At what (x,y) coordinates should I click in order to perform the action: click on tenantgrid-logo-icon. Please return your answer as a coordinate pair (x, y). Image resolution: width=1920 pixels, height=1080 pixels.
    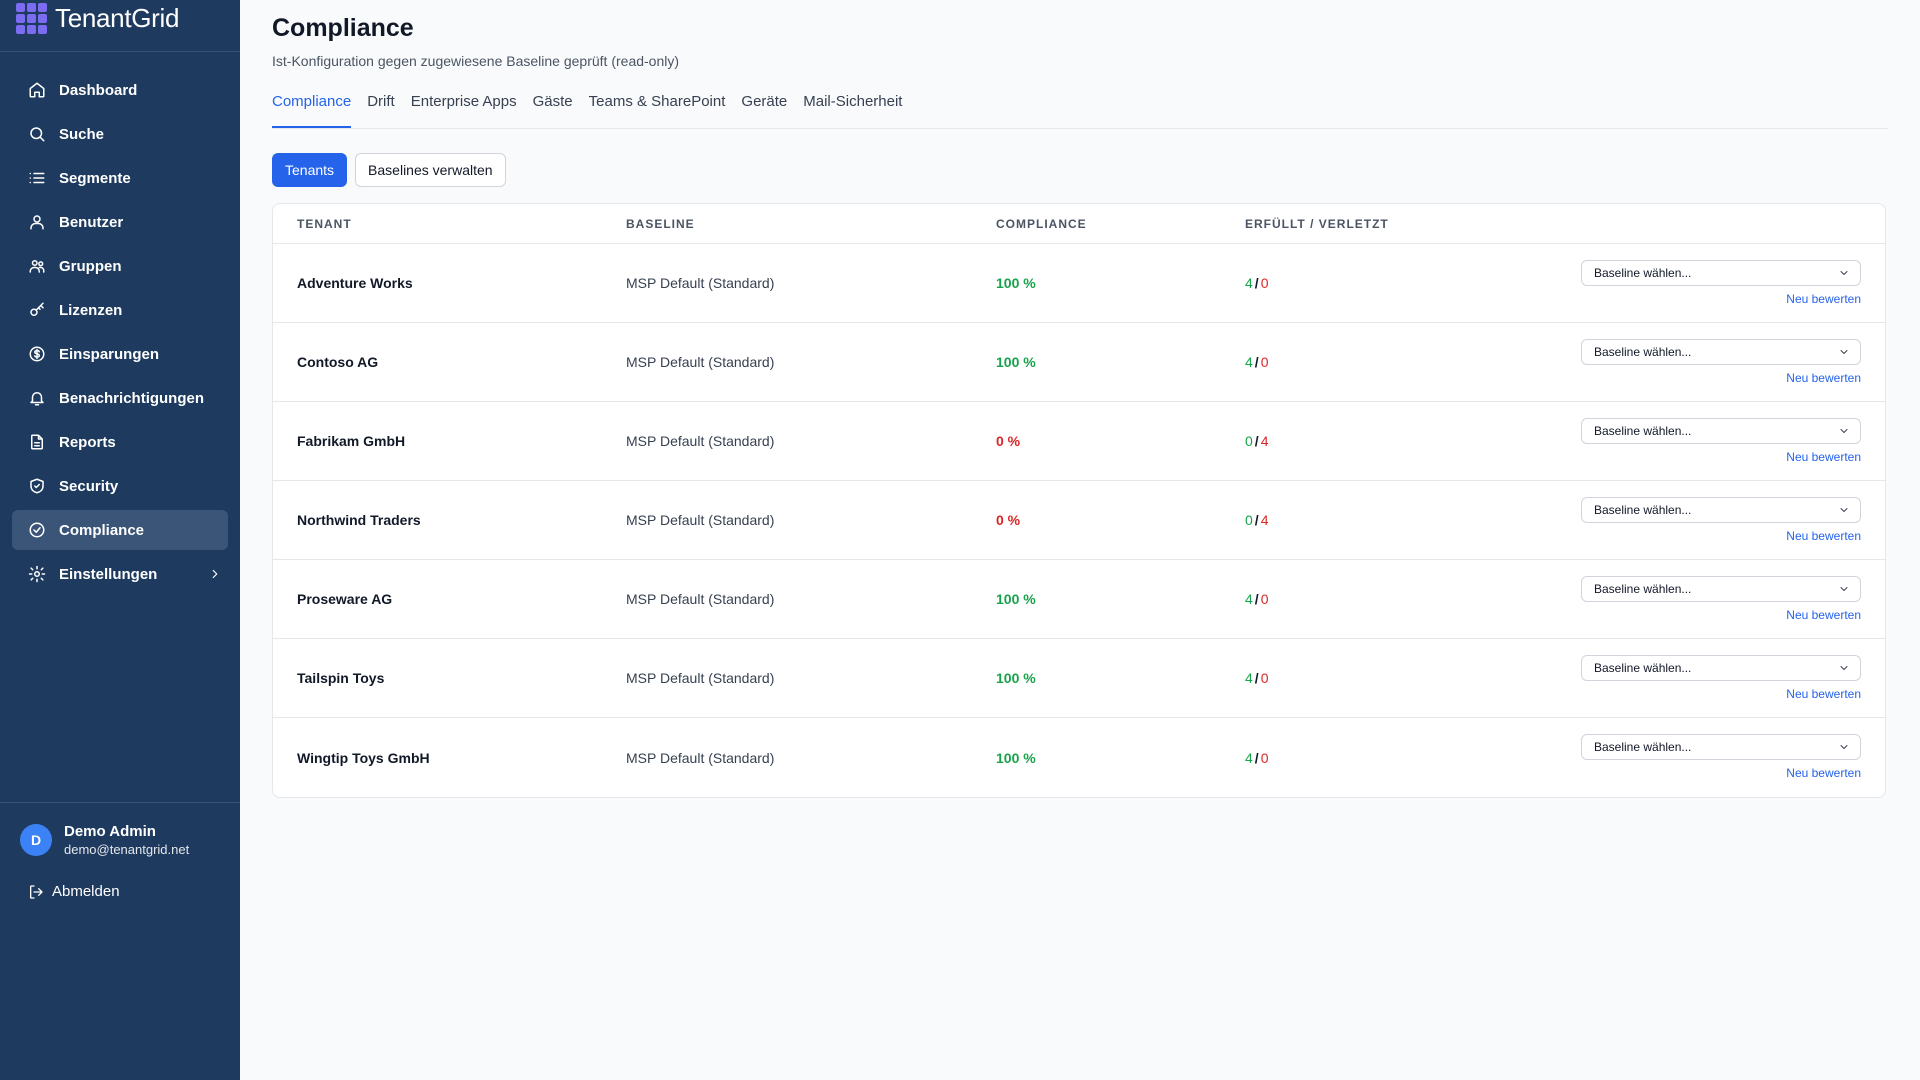
    Looking at the image, I should click on (31, 18).